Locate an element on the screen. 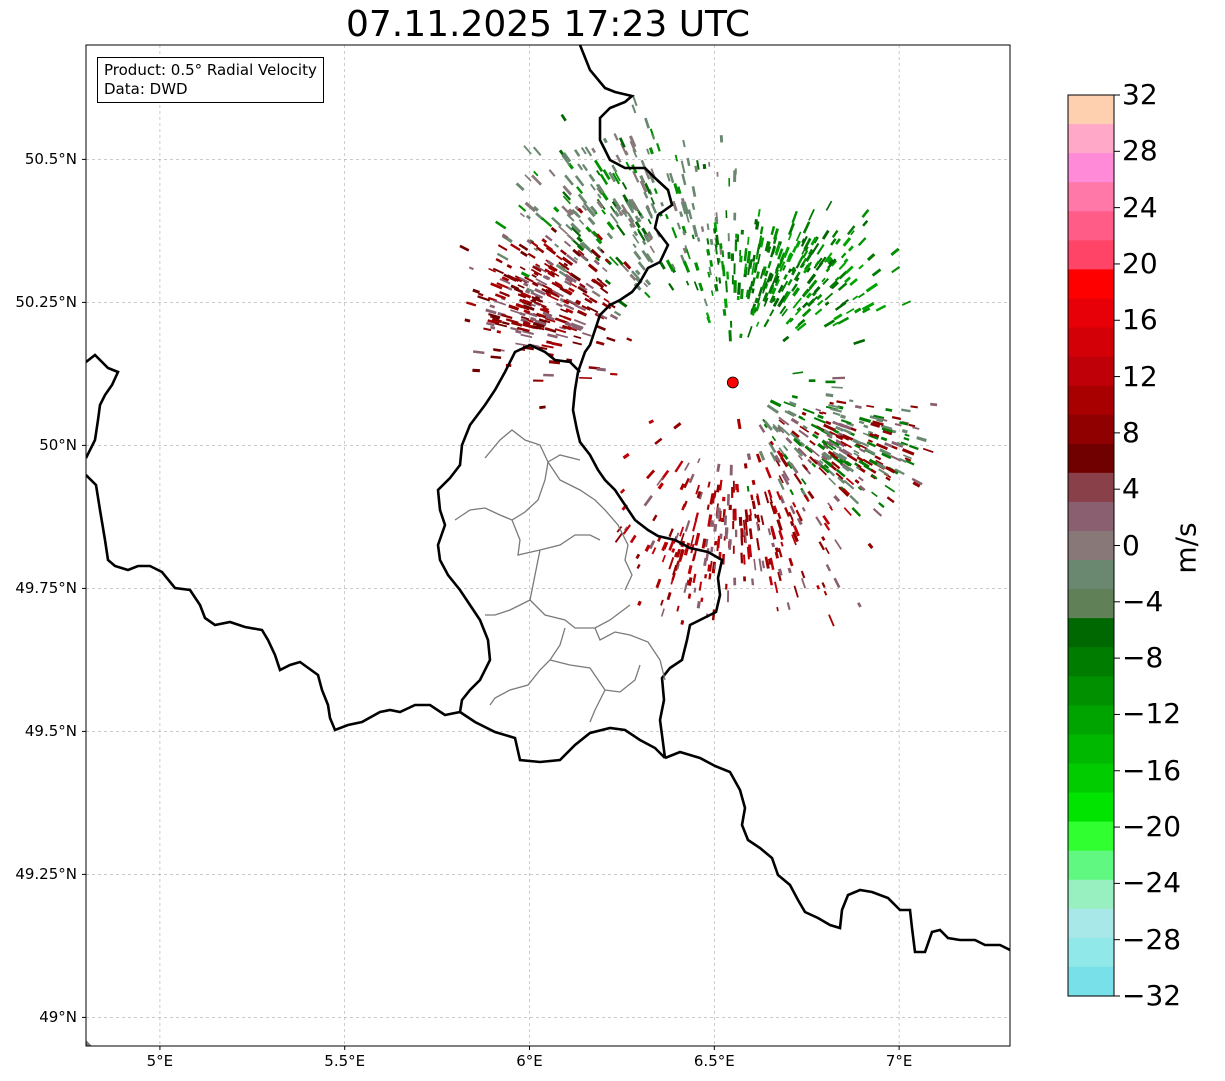 Image resolution: width=1225 pixels, height=1081 pixels. lat-tick-label: 49.5°N is located at coordinates (50, 731).